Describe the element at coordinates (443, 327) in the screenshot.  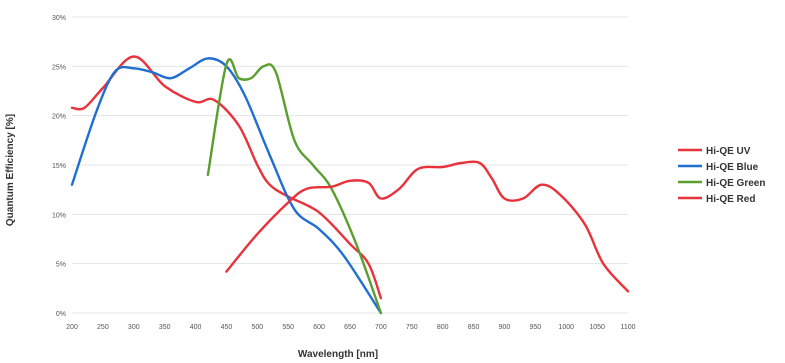
I see `x-tick-label: 800` at that location.